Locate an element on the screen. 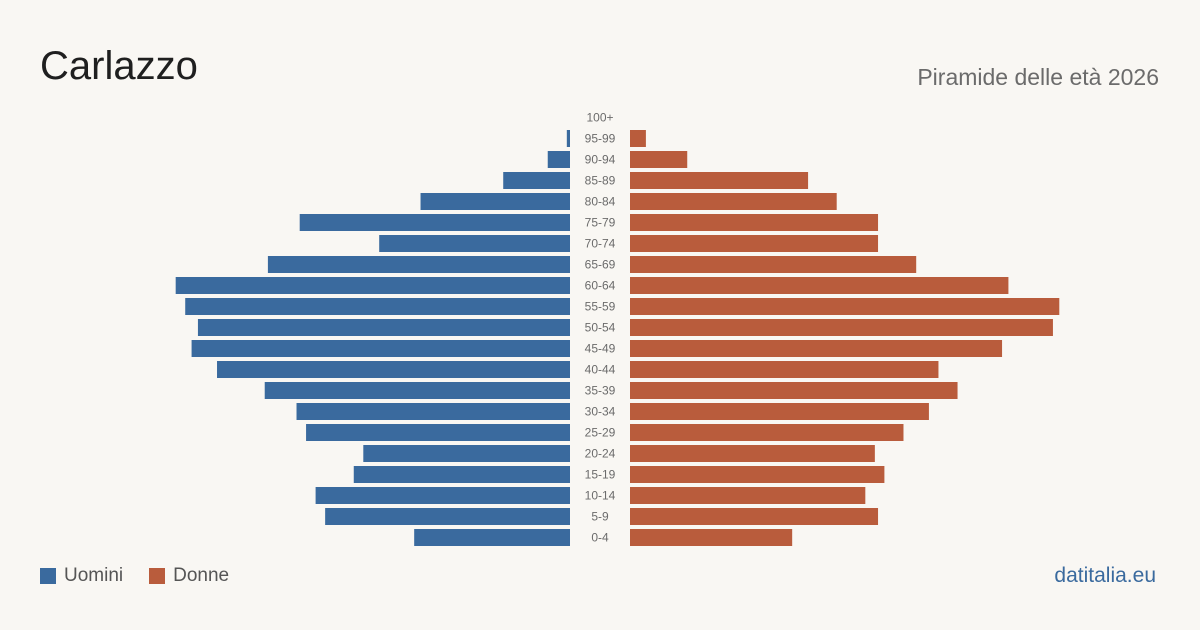  age-label-50-54: 50-54 is located at coordinates (600, 328).